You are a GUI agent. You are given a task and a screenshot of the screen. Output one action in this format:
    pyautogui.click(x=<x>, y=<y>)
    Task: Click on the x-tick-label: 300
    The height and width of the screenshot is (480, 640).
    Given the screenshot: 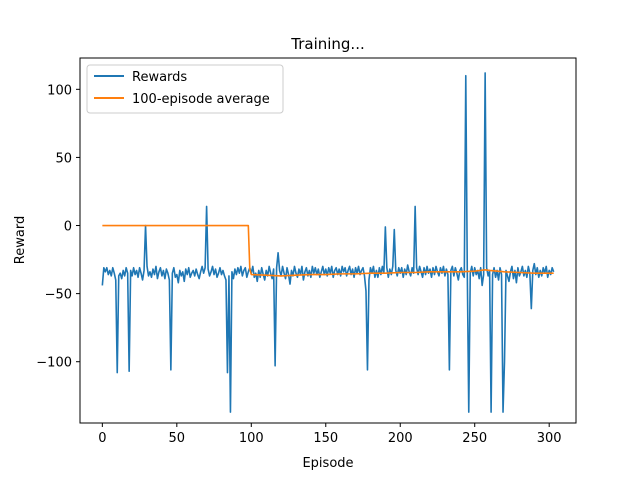 What is the action you would take?
    pyautogui.click(x=549, y=438)
    